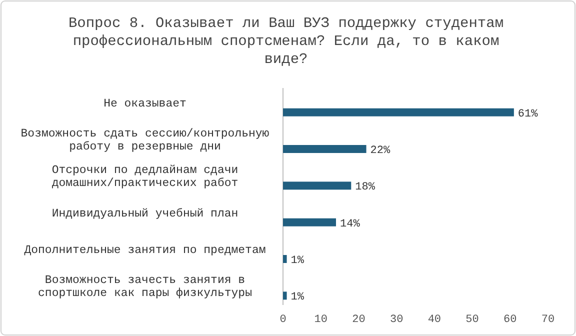 Image resolution: width=576 pixels, height=336 pixels. What do you see at coordinates (145, 103) in the screenshot?
I see `y-tick-label: Не оказывает` at bounding box center [145, 103].